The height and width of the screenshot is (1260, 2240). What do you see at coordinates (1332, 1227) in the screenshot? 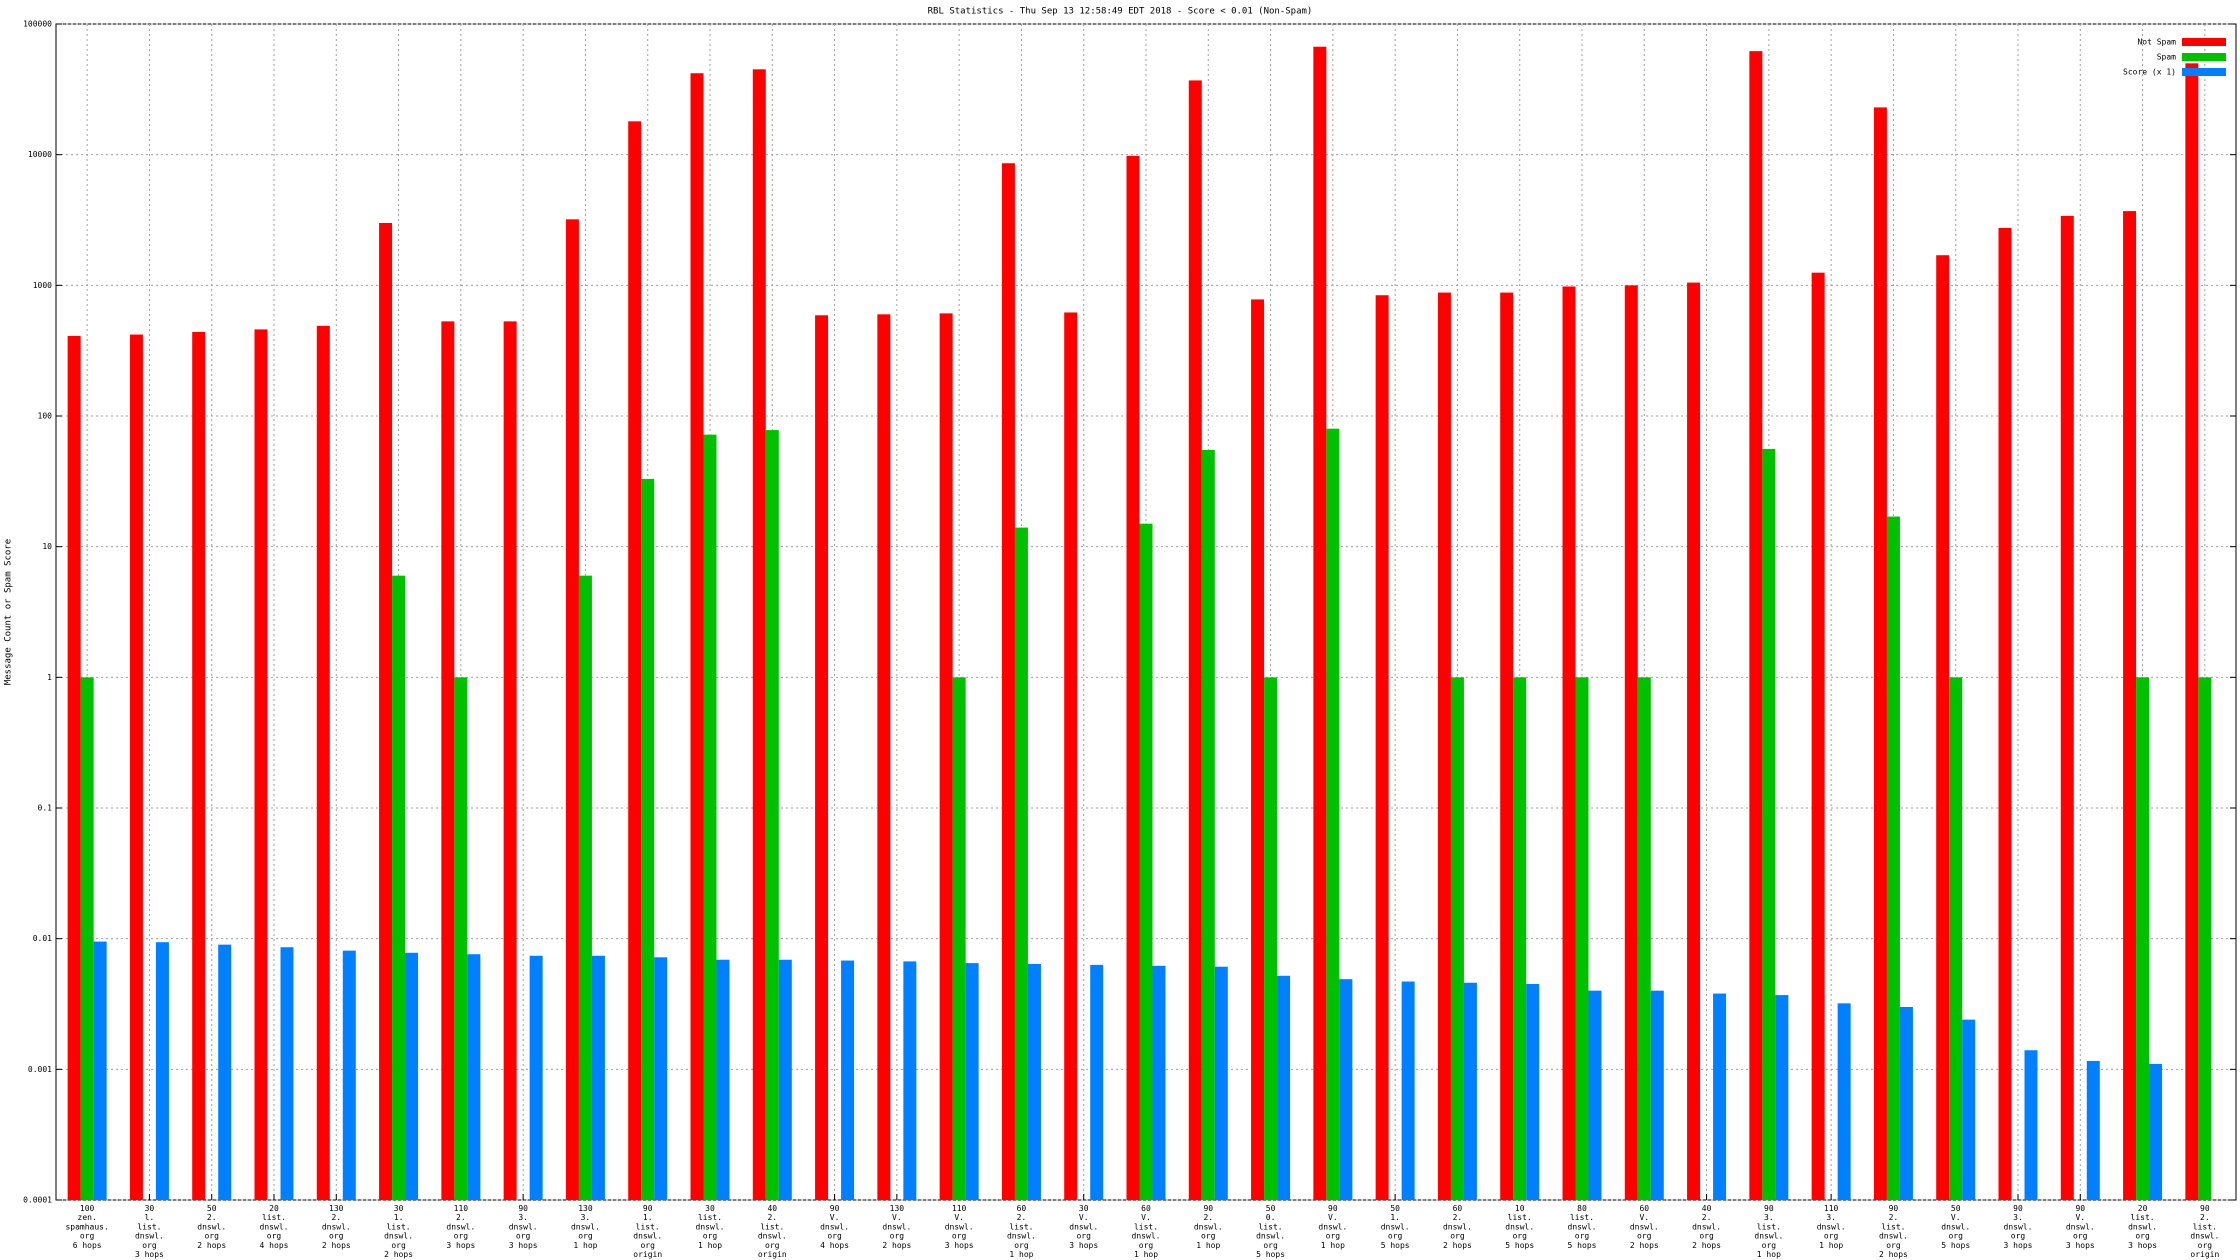
I see `x-tick-label: 90 V. dnswl. org 1 hop` at bounding box center [1332, 1227].